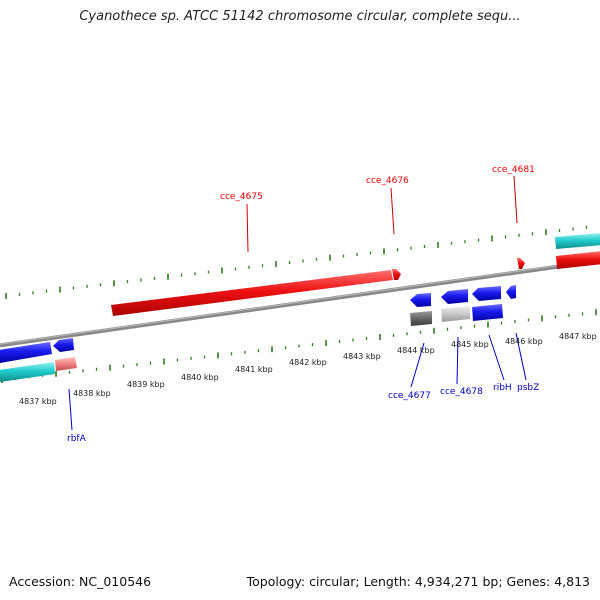 This screenshot has height=600, width=600. What do you see at coordinates (528, 388) in the screenshot?
I see `gene-label-psbZ: psbZ` at bounding box center [528, 388].